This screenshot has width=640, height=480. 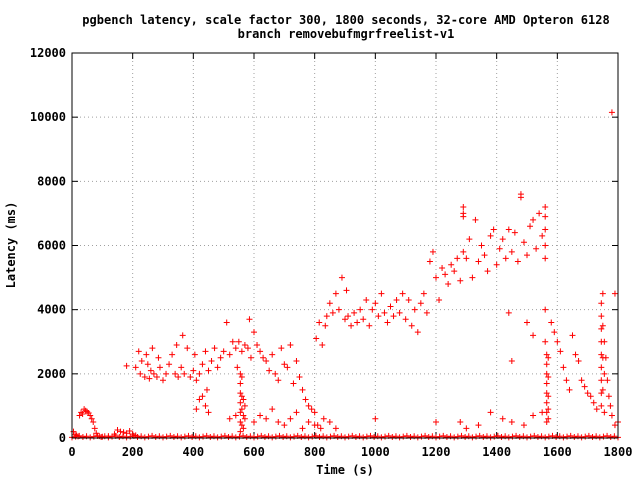 I want to click on y-tick-label: 10000, so click(x=48, y=117).